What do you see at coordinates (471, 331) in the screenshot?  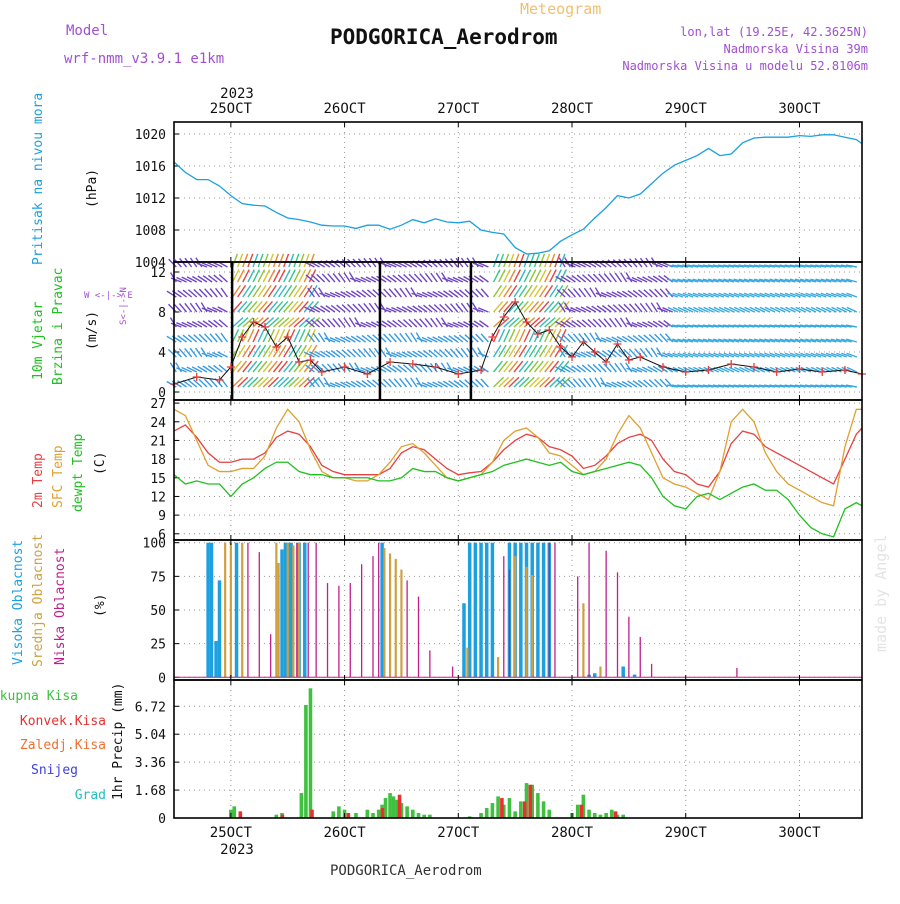 I see `wind-marker` at bounding box center [471, 331].